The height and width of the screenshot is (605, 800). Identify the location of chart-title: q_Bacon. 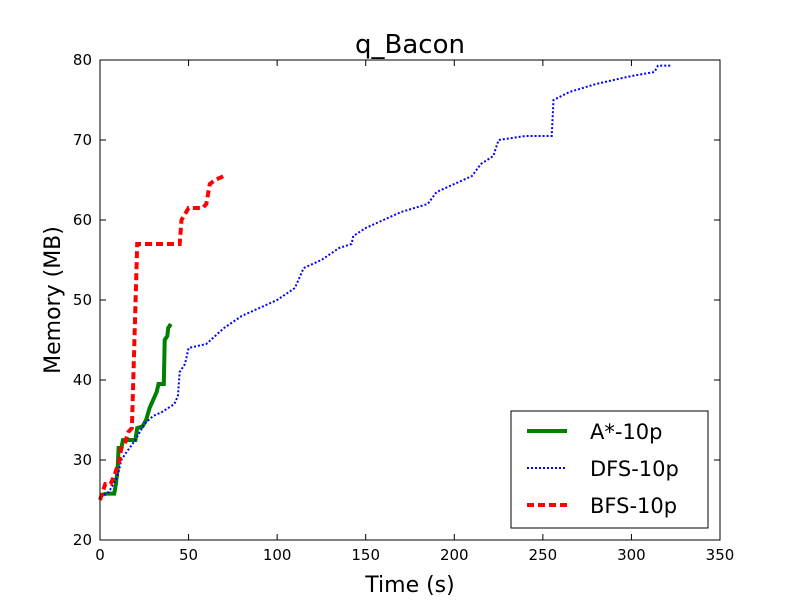
(410, 45).